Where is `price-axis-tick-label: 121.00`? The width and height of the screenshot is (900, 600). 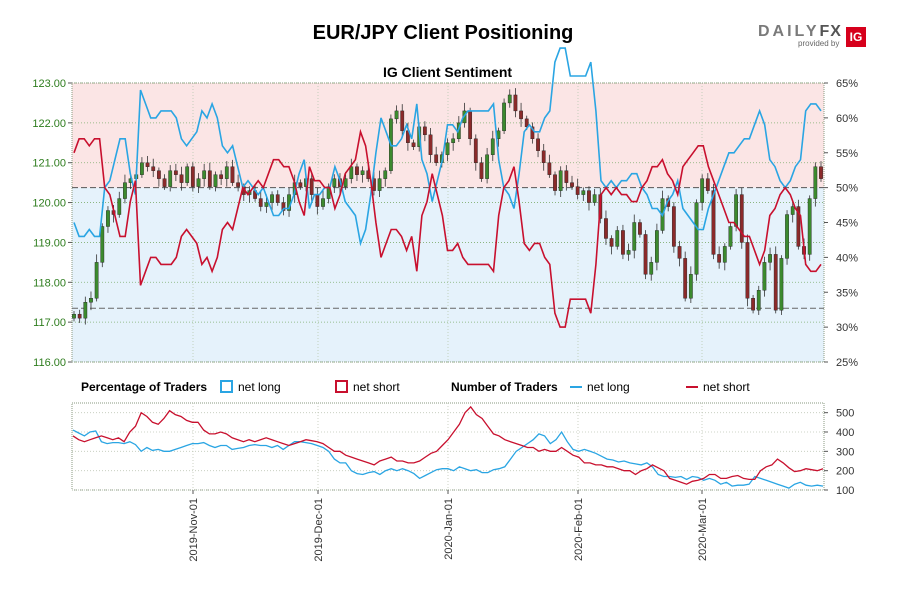 price-axis-tick-label: 121.00 is located at coordinates (49, 164).